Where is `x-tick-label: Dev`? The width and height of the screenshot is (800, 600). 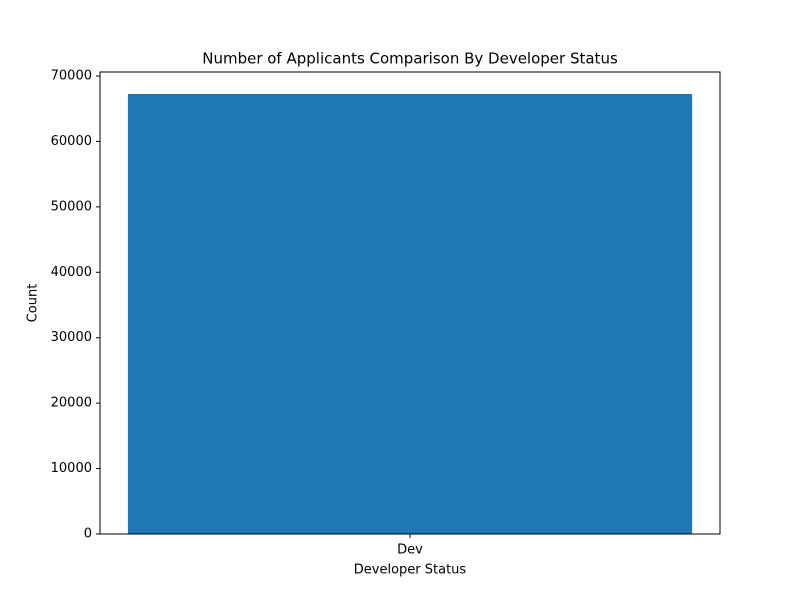 x-tick-label: Dev is located at coordinates (410, 550).